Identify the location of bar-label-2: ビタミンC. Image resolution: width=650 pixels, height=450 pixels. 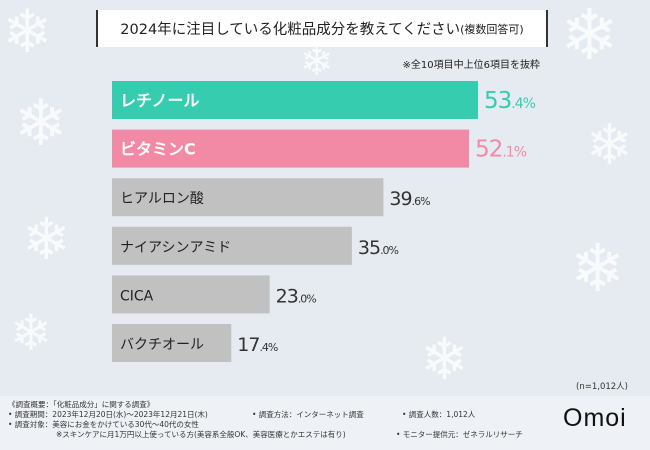
(158, 149).